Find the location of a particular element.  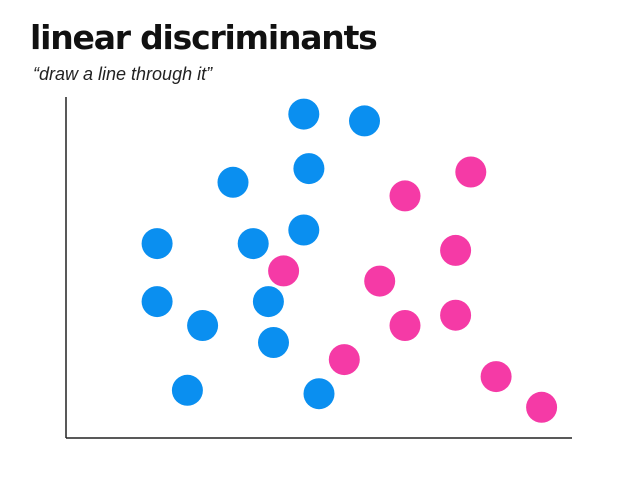

slide-title: linear discriminants is located at coordinates (204, 37).